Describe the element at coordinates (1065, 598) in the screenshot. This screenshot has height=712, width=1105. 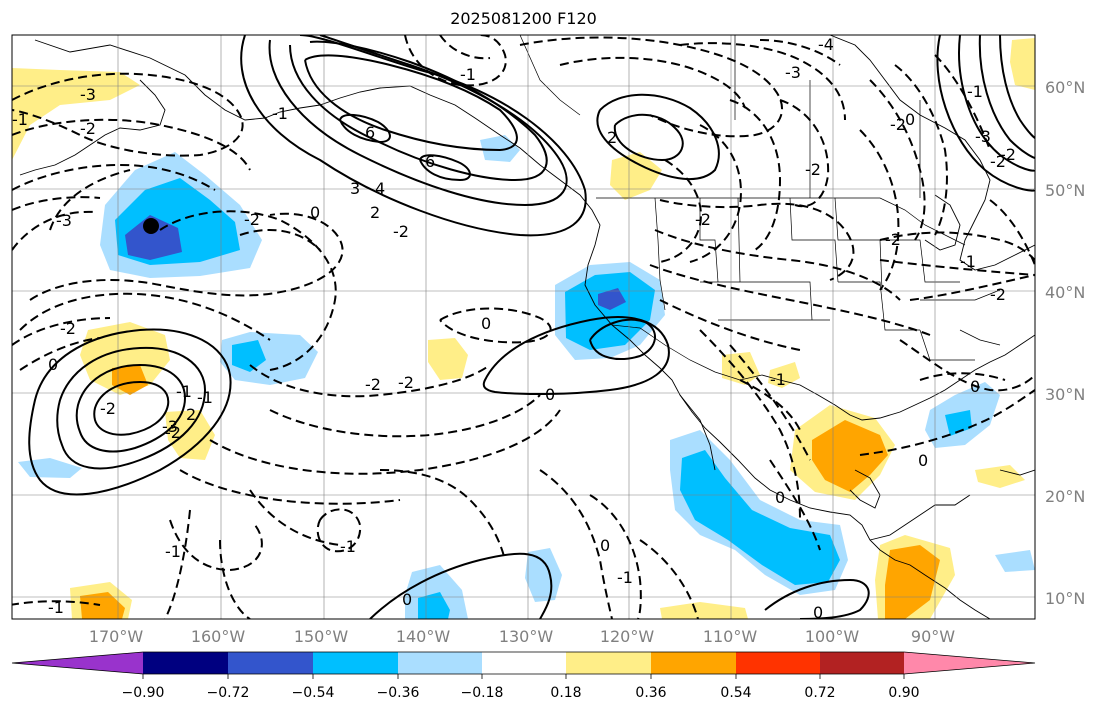
I see `lat-label-10n: 10°N` at that location.